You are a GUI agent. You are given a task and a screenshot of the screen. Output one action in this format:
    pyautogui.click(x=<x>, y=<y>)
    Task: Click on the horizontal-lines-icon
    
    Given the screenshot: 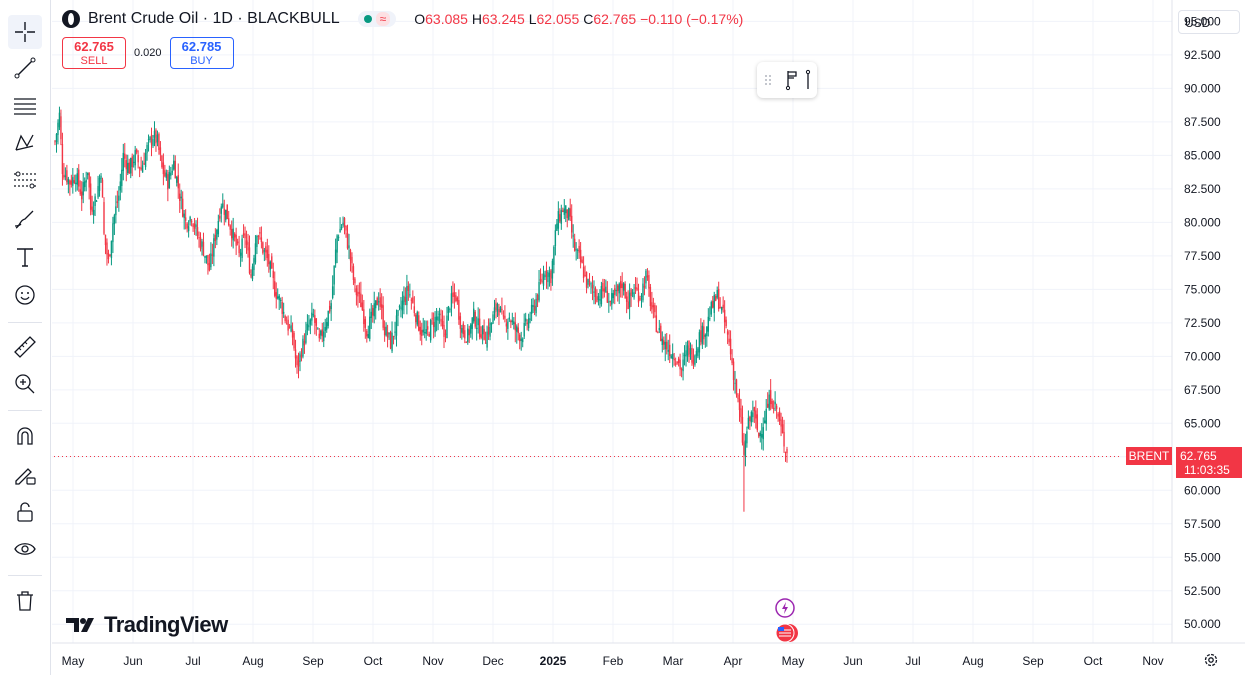 What is the action you would take?
    pyautogui.click(x=25, y=105)
    